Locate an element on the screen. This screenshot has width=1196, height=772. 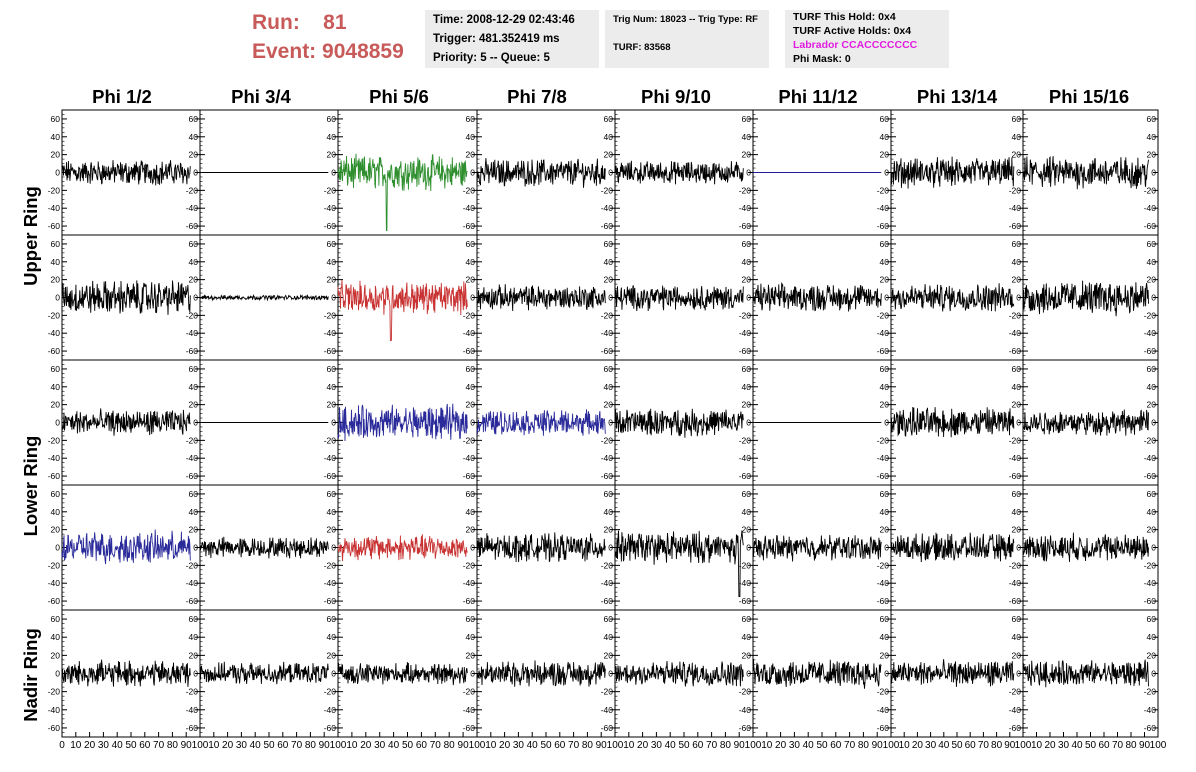
column-header-phi-11-12: Phi 11/12 is located at coordinates (818, 97).